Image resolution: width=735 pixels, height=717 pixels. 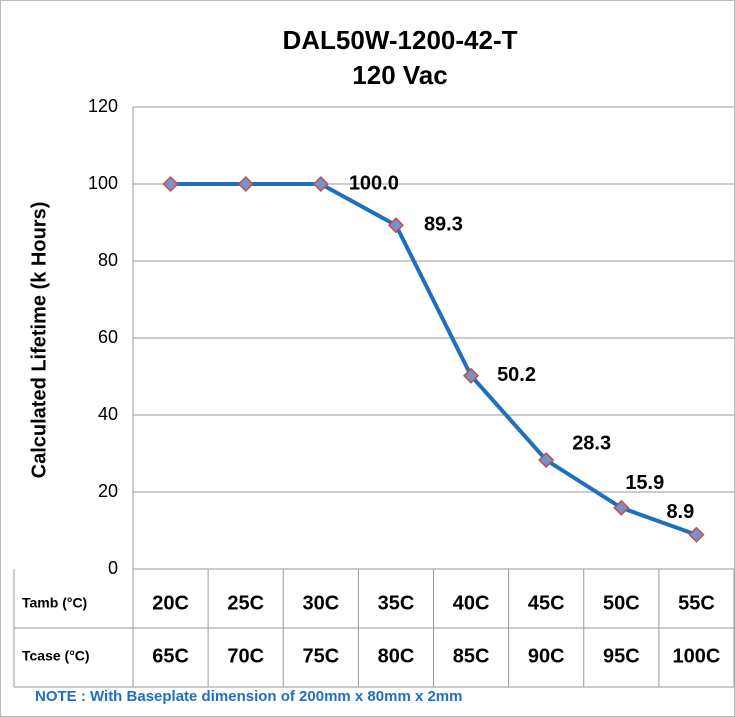 What do you see at coordinates (170, 603) in the screenshot?
I see `x-tick-label: 20C` at bounding box center [170, 603].